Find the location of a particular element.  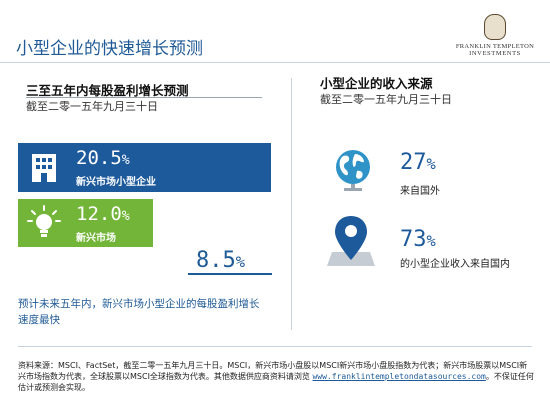

bar-label: 新兴市场小型企业 is located at coordinates (116, 182).